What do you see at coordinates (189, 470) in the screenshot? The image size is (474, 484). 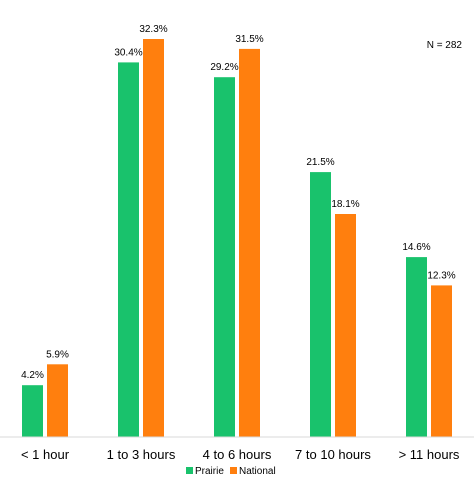 I see `legend-swatch-prairie` at bounding box center [189, 470].